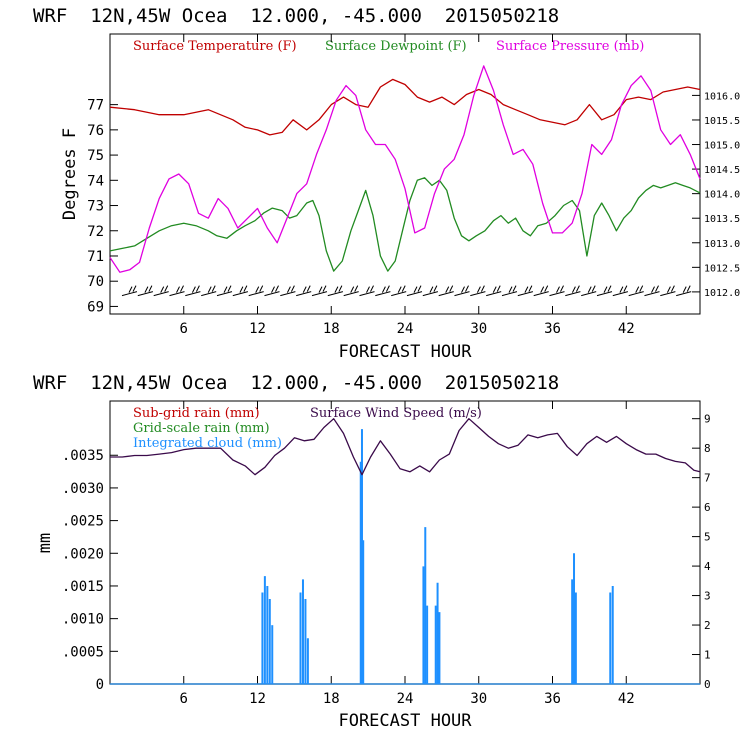 The height and width of the screenshot is (740, 740). I want to click on right-tick-label: 9, so click(707, 419).